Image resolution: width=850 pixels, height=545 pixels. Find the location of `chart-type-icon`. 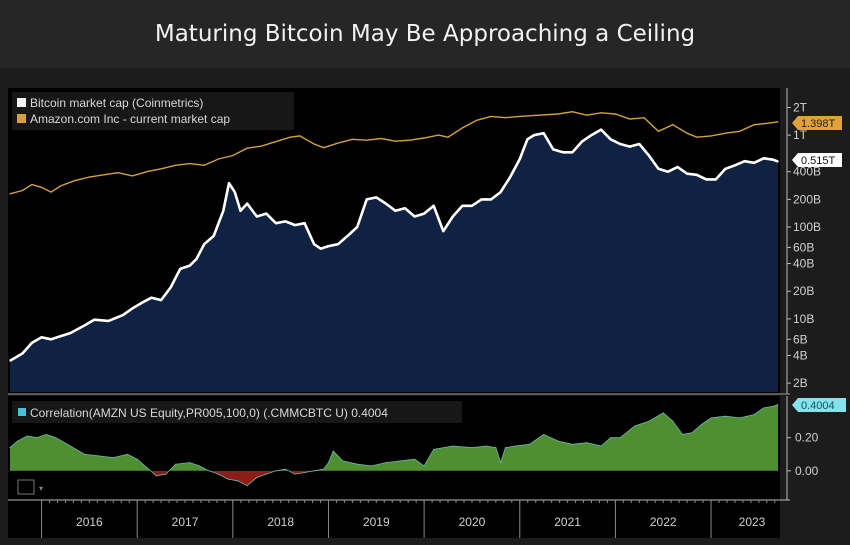

chart-type-icon is located at coordinates (26, 487).